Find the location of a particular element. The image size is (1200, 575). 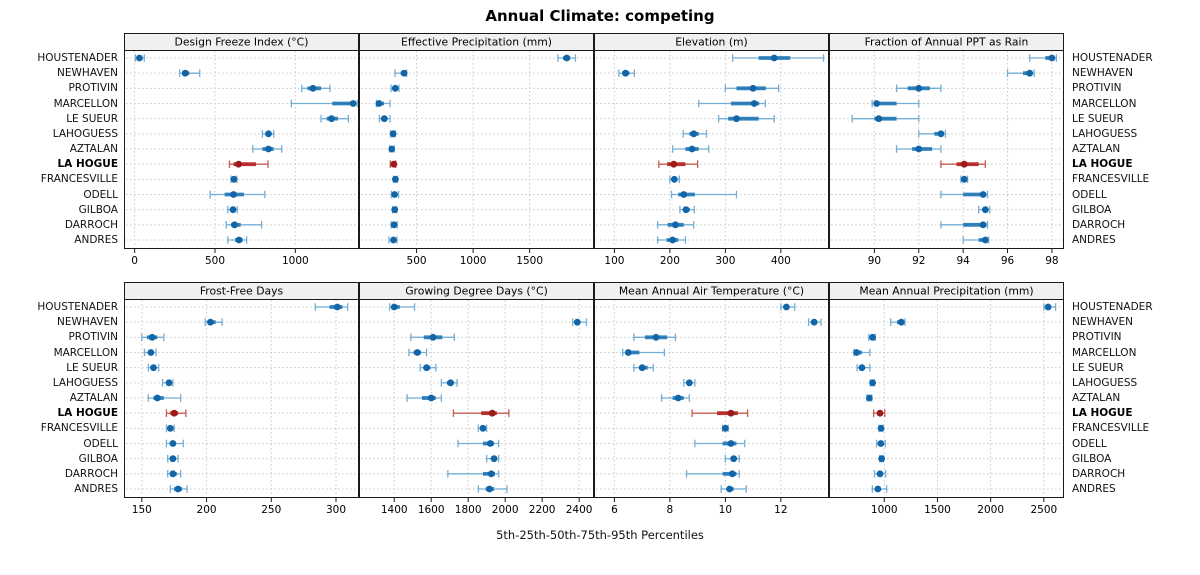

axis-tick-label: 1000 is located at coordinates (295, 261).